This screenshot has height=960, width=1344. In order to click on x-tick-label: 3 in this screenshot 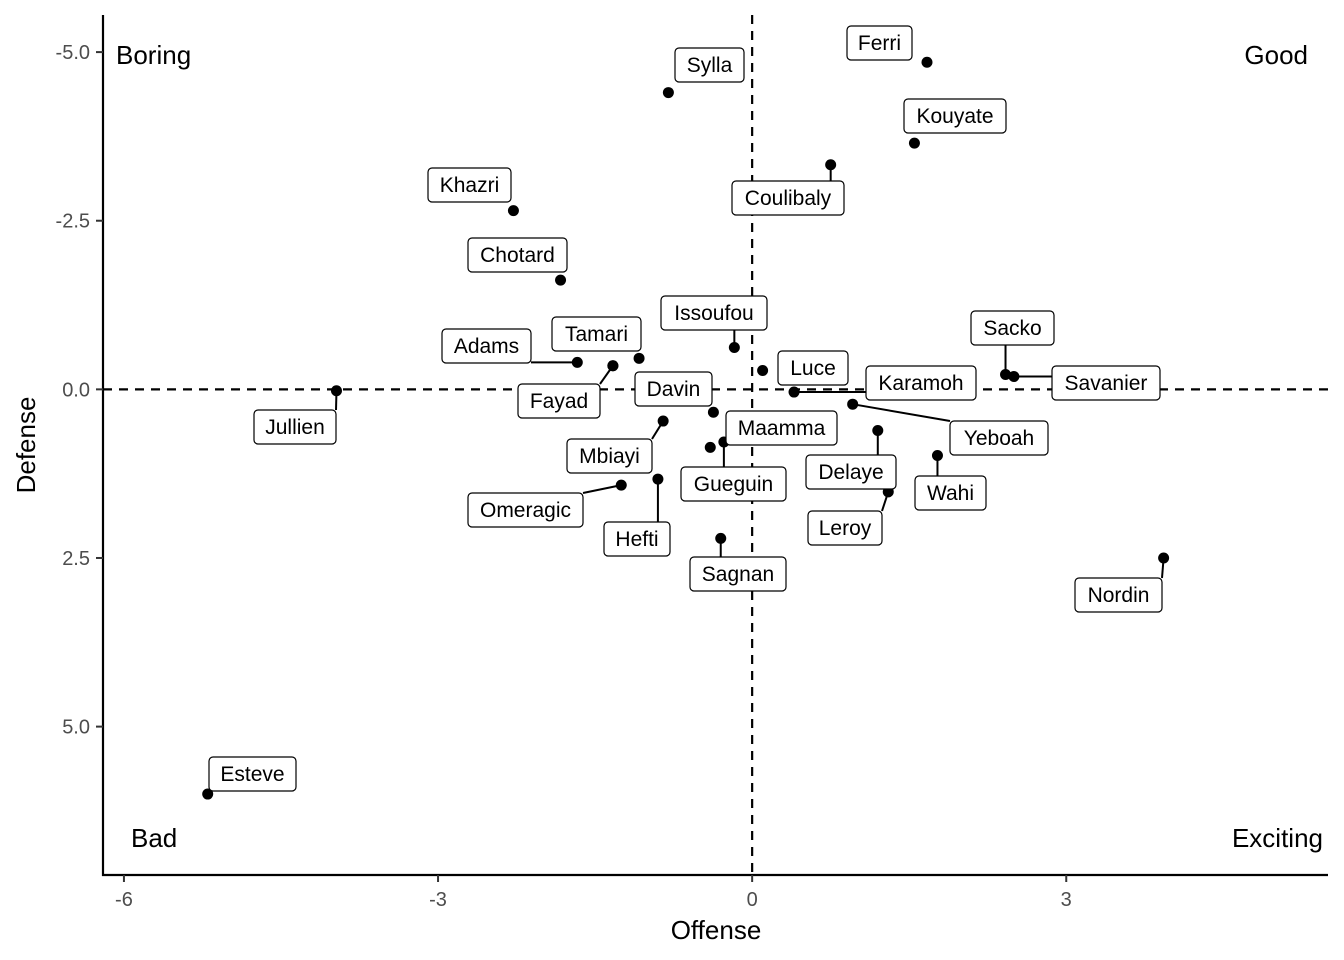, I will do `click(1066, 900)`.